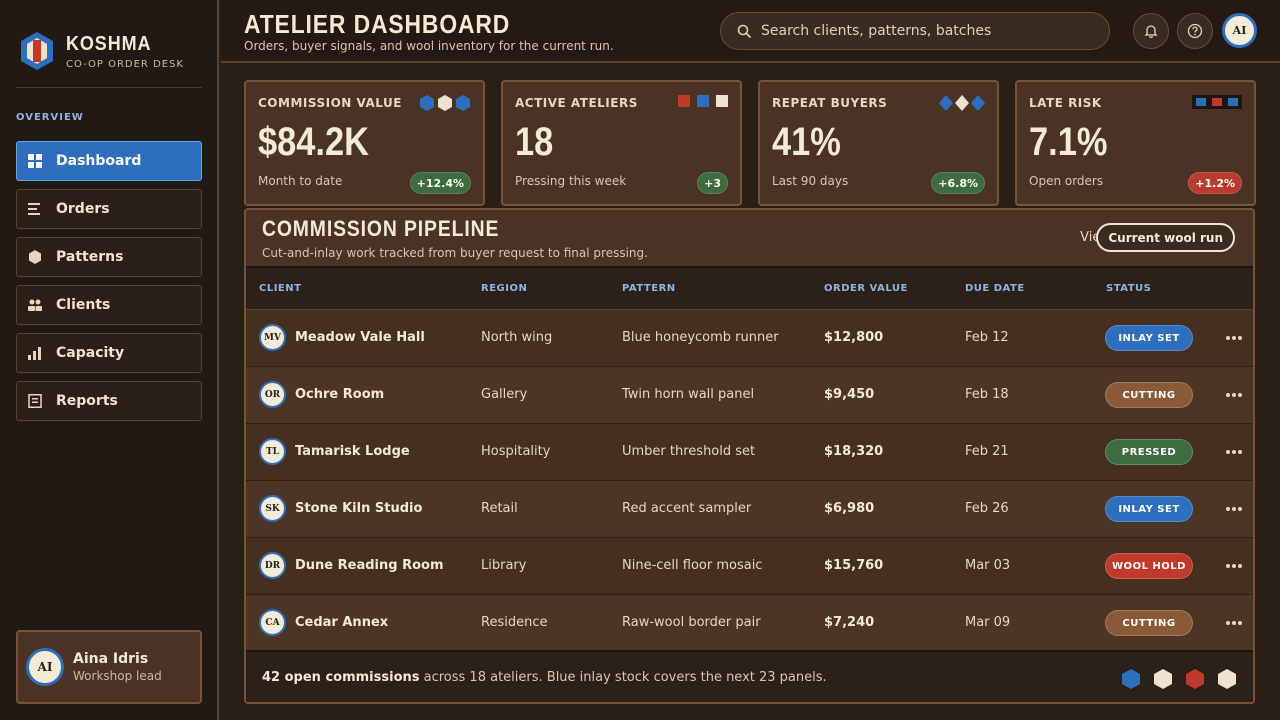 This screenshot has height=720, width=1280. I want to click on divider, so click(109, 87).